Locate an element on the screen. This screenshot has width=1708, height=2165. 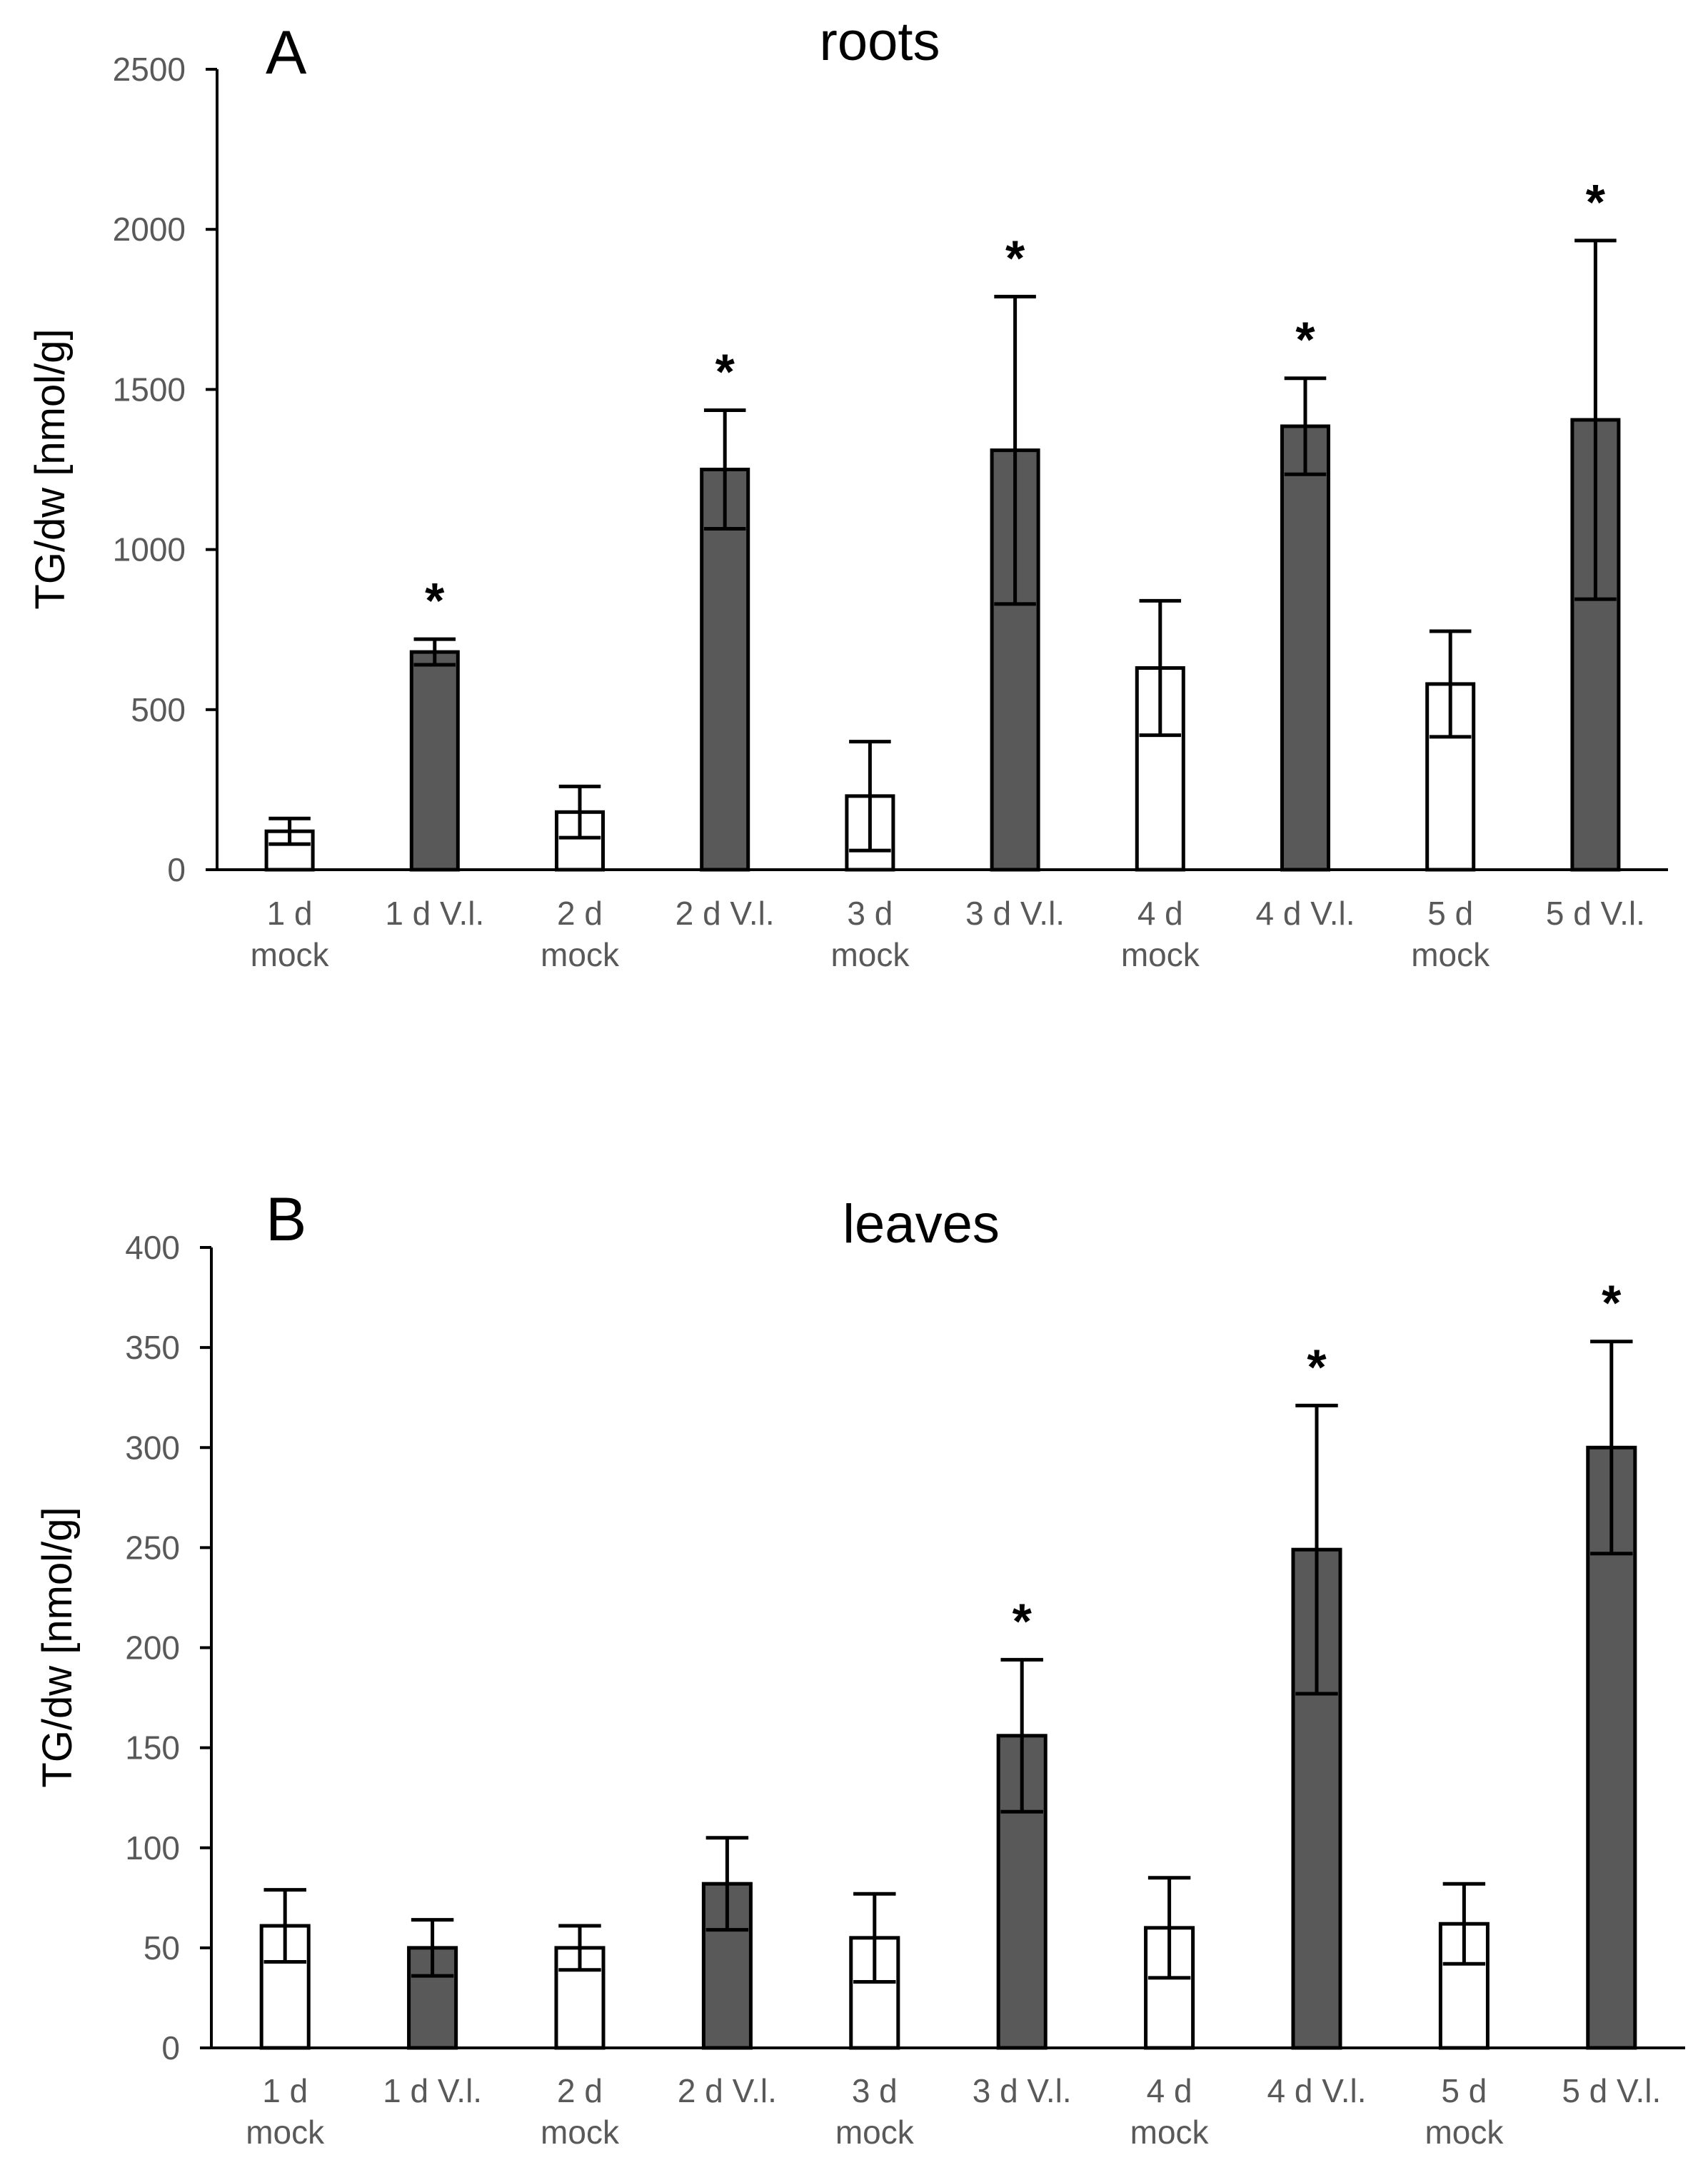
y-tick-label: 2500 is located at coordinates (149, 69).